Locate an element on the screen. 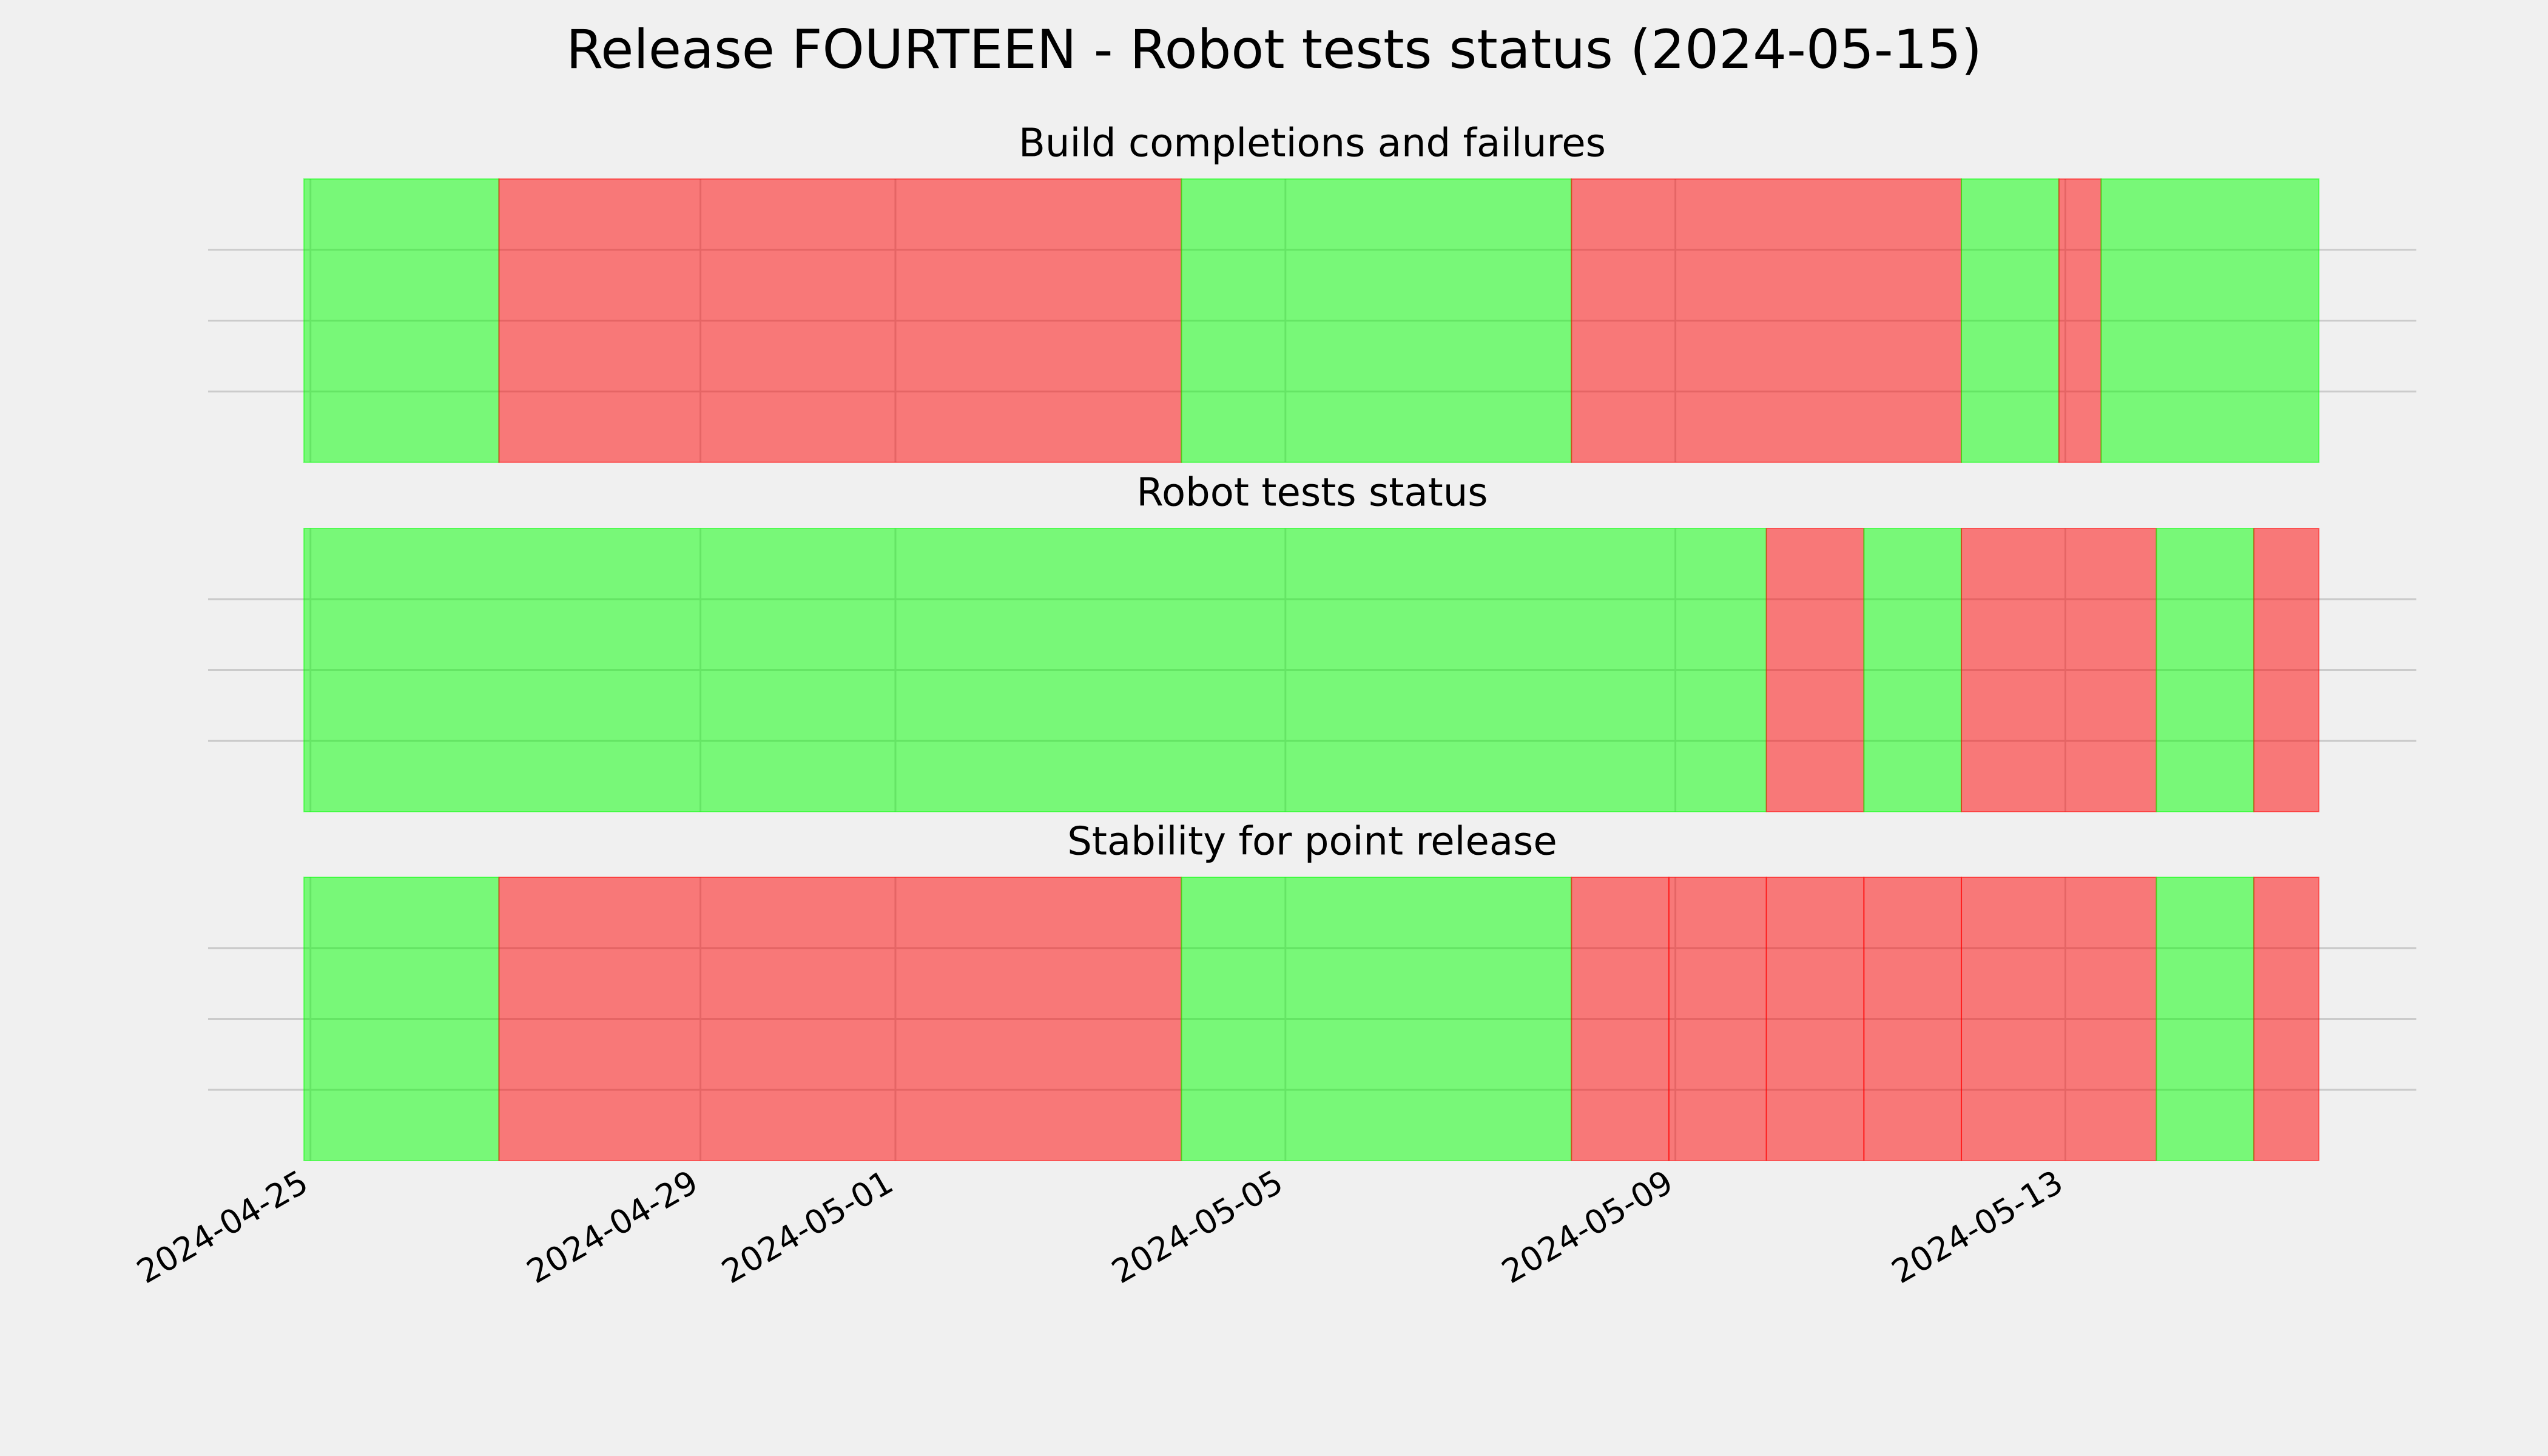 The width and height of the screenshot is (2548, 1456). panel-title: Build completions and failures is located at coordinates (1312, 143).